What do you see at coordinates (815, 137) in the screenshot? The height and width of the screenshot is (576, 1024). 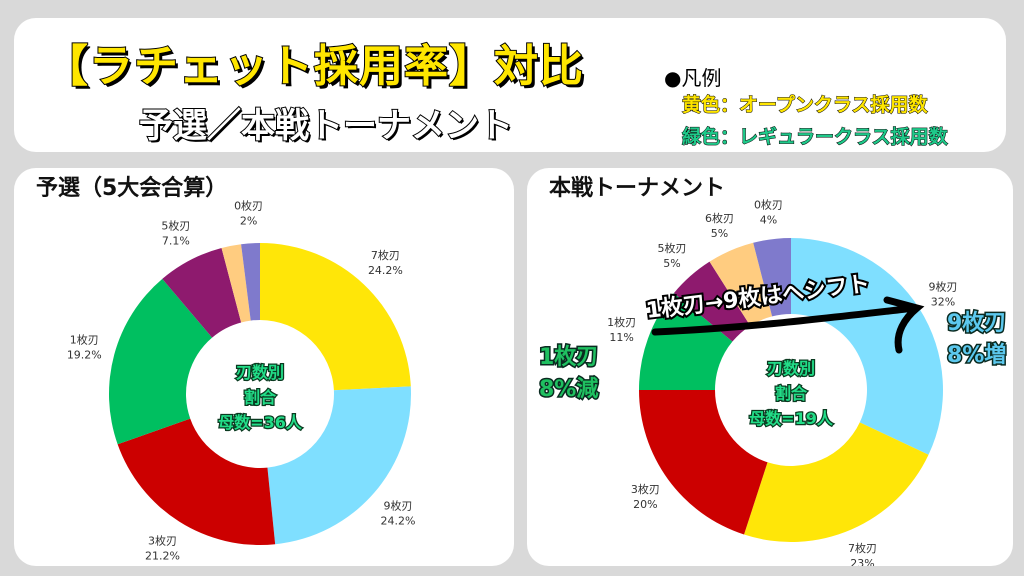 I see `legend-green: 緑色：レギュラークラス採用数` at bounding box center [815, 137].